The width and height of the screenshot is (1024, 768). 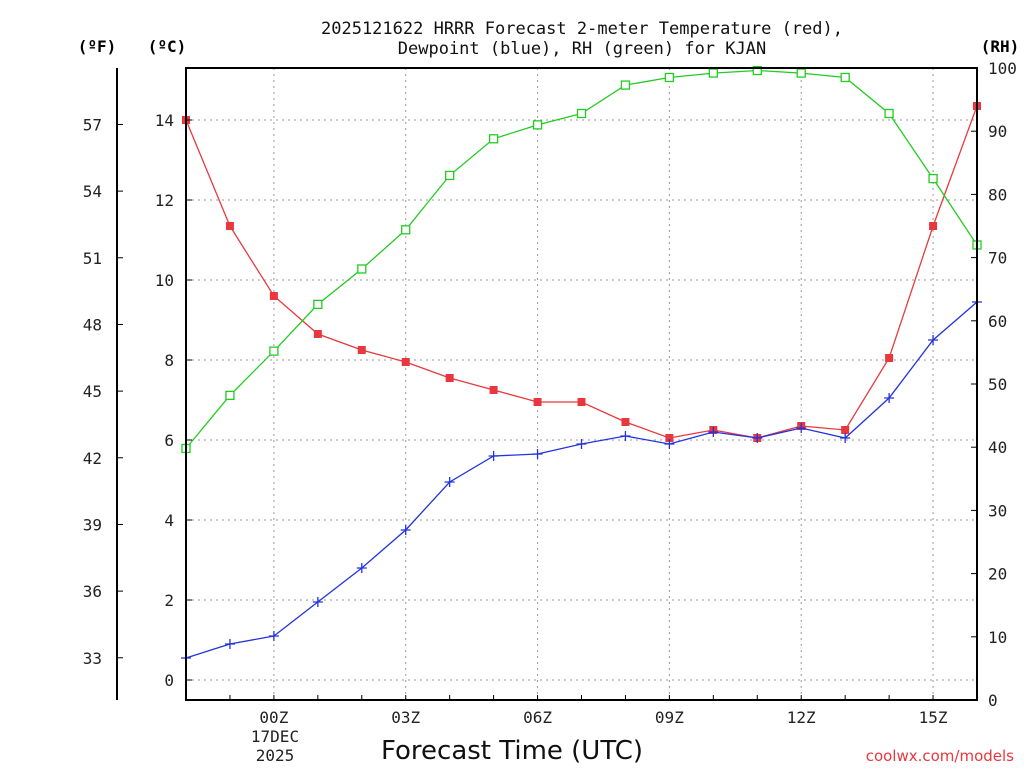 What do you see at coordinates (169, 680) in the screenshot?
I see `celsius-tick-label: 0` at bounding box center [169, 680].